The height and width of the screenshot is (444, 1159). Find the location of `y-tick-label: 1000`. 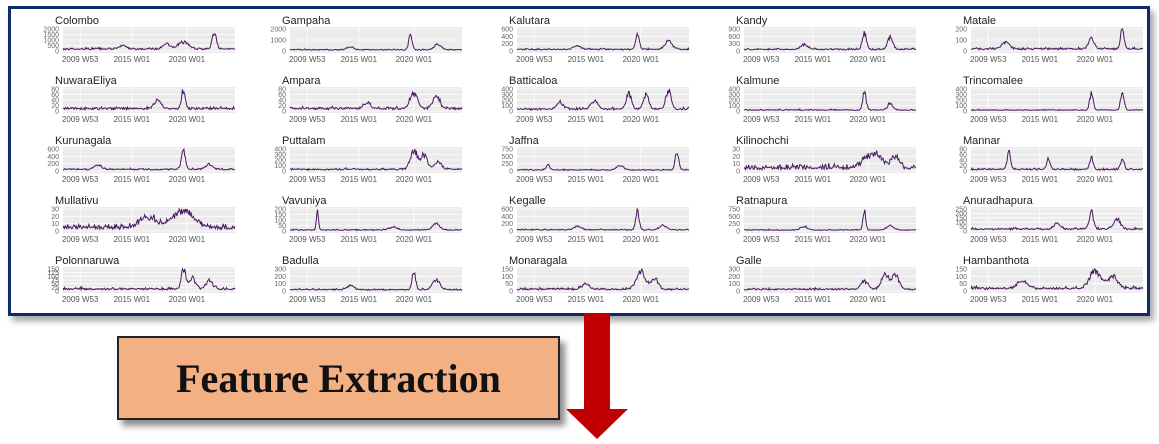

y-tick-label: 1000 is located at coordinates (278, 41).